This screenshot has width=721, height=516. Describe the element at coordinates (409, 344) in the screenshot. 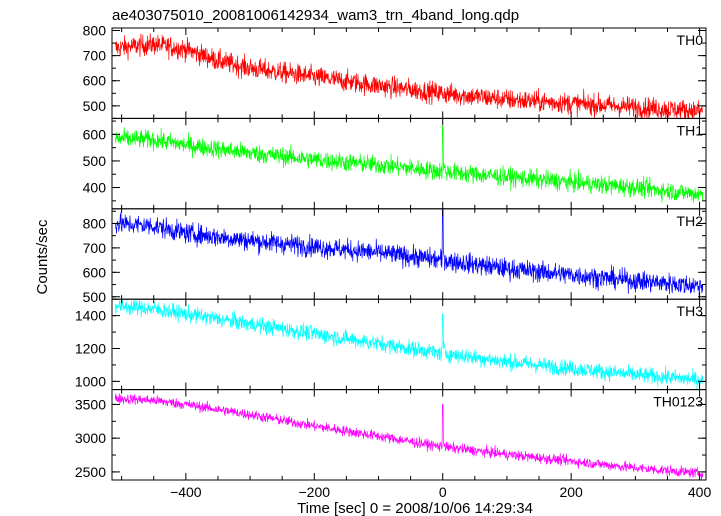

I see `series-line-th3` at that location.